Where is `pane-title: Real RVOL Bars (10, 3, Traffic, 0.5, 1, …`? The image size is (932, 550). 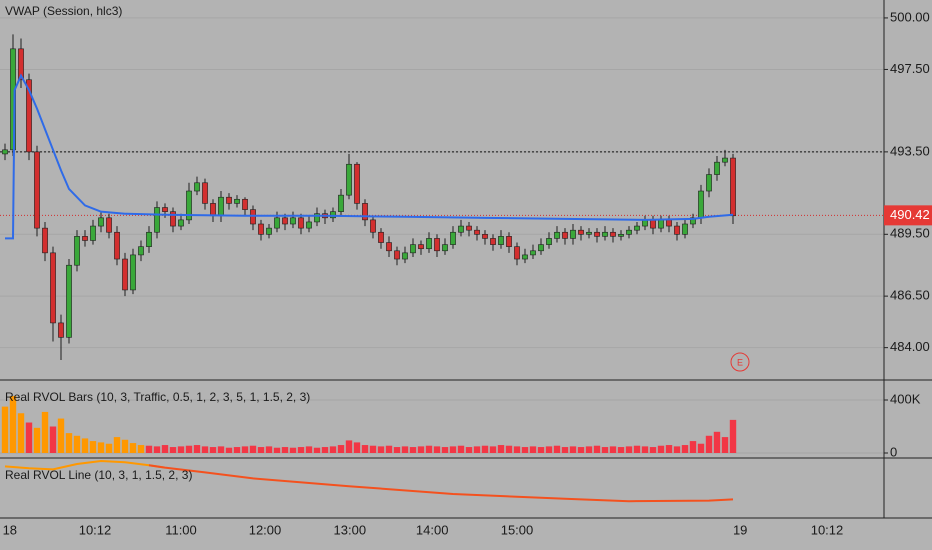
pane-title: Real RVOL Bars (10, 3, Traffic, 0.5, 1, … is located at coordinates (157, 397).